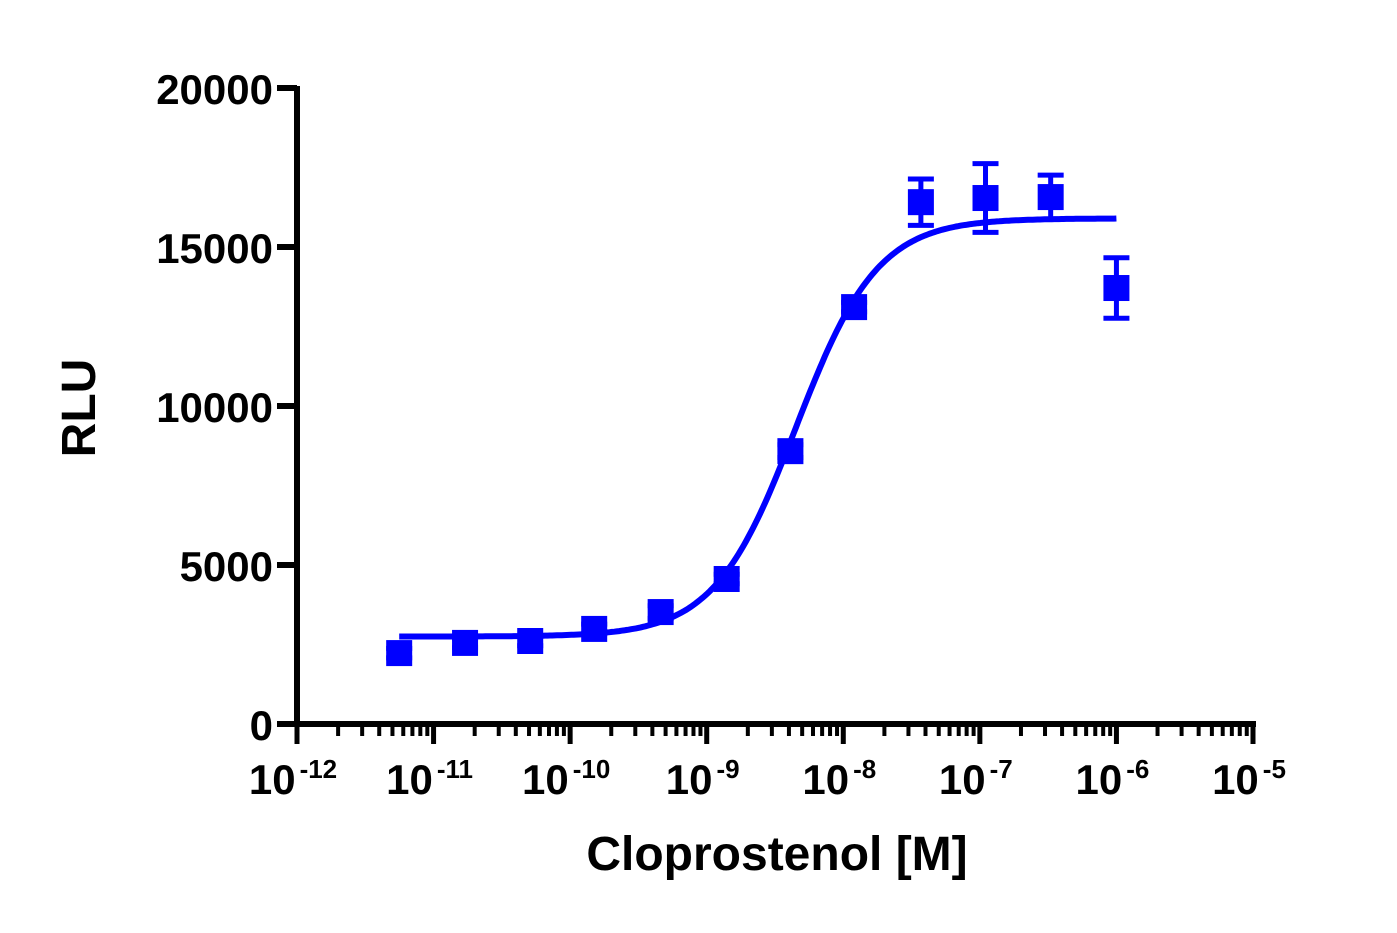 This screenshot has height=933, width=1397. What do you see at coordinates (214, 248) in the screenshot?
I see `y-tick-label: 15000` at bounding box center [214, 248].